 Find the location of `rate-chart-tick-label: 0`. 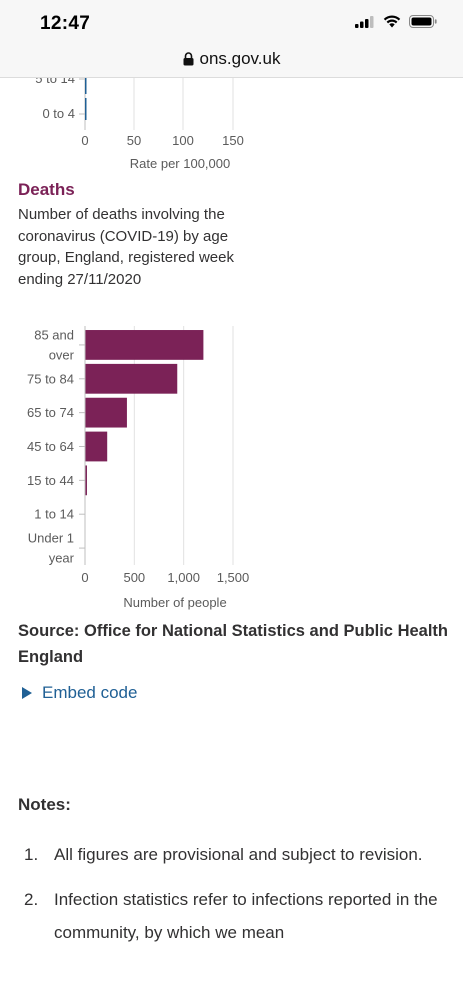

rate-chart-tick-label: 0 is located at coordinates (84, 140).